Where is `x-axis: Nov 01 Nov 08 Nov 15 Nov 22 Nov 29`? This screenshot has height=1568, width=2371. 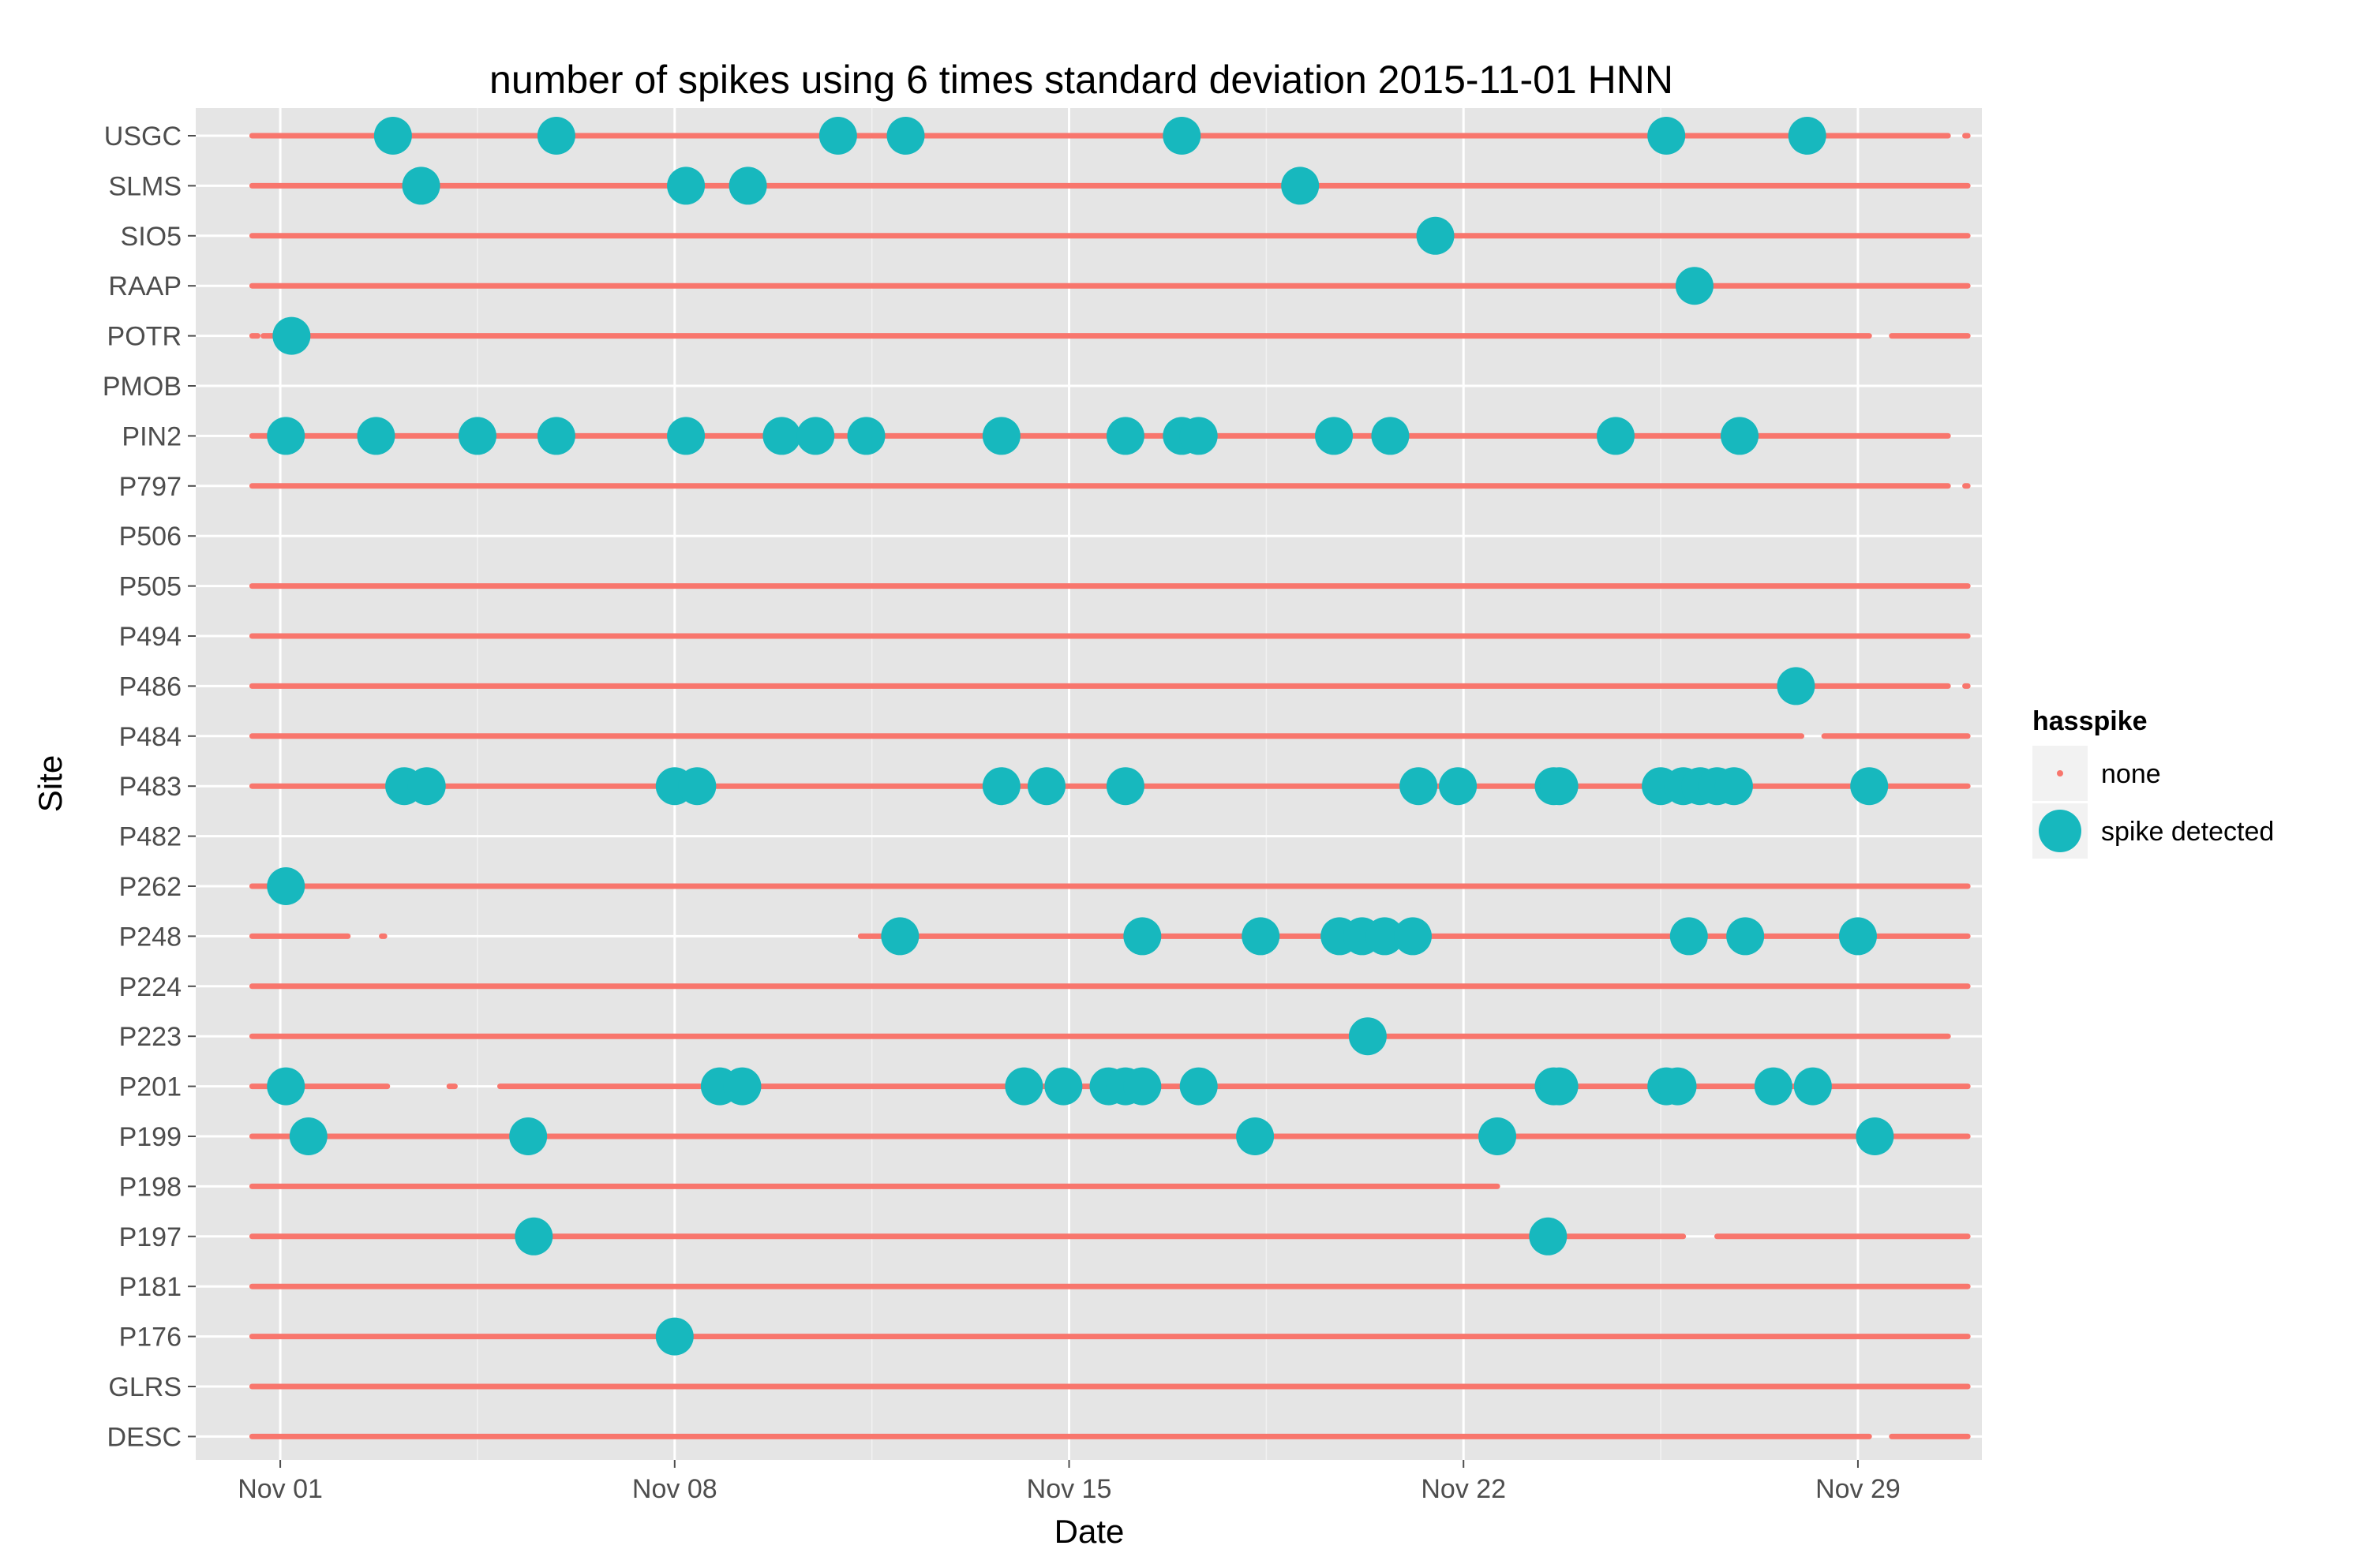
x-axis: Nov 01 Nov 08 Nov 15 Nov 22 Nov 29 is located at coordinates (1069, 1482).